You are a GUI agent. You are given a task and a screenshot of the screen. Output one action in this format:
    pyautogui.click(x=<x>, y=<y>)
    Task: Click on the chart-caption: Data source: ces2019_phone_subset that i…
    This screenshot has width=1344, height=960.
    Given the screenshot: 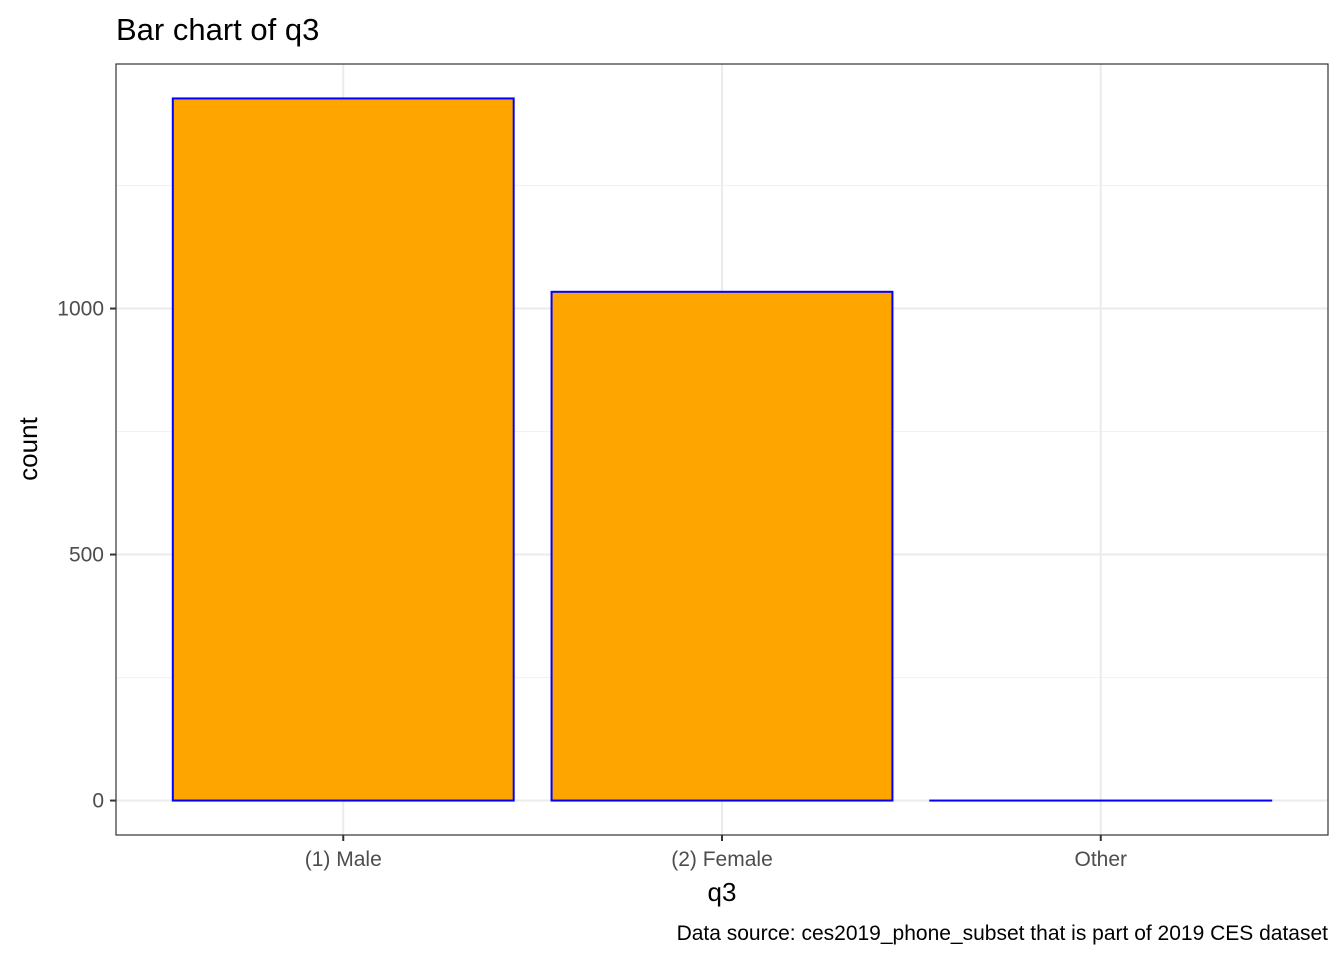 What is the action you would take?
    pyautogui.click(x=1003, y=933)
    